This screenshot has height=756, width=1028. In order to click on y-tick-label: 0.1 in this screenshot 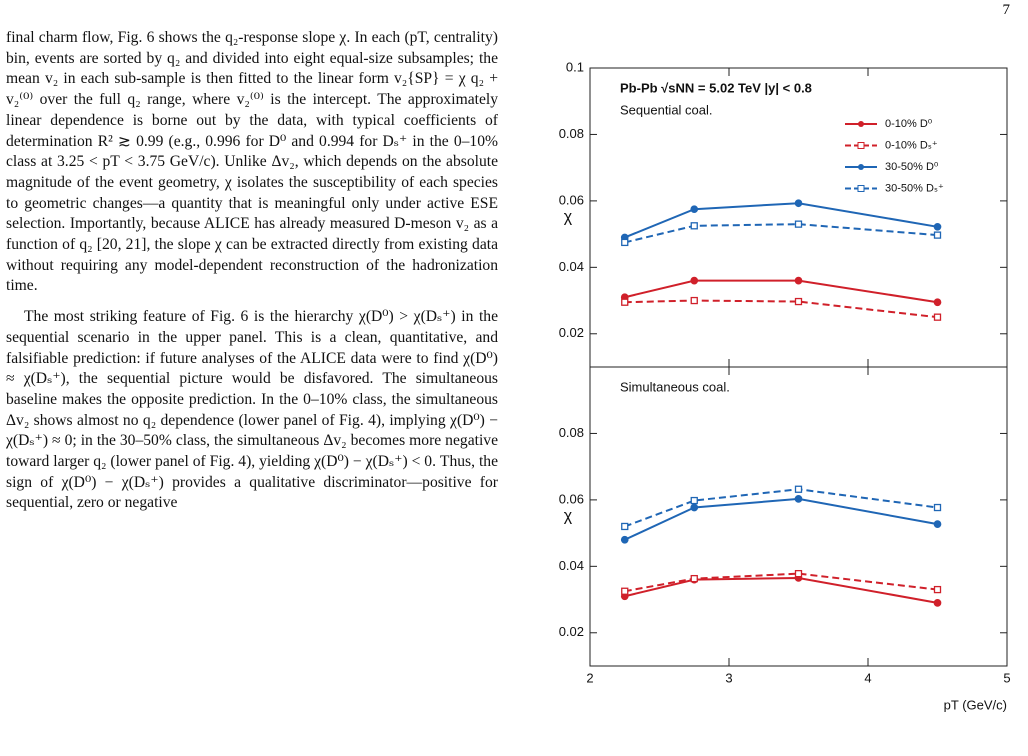, I will do `click(575, 66)`.